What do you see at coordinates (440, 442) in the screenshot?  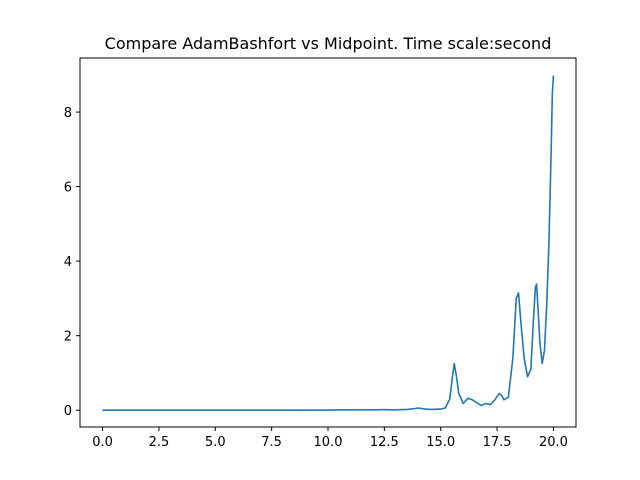 I see `x-tick-label: 15.0` at bounding box center [440, 442].